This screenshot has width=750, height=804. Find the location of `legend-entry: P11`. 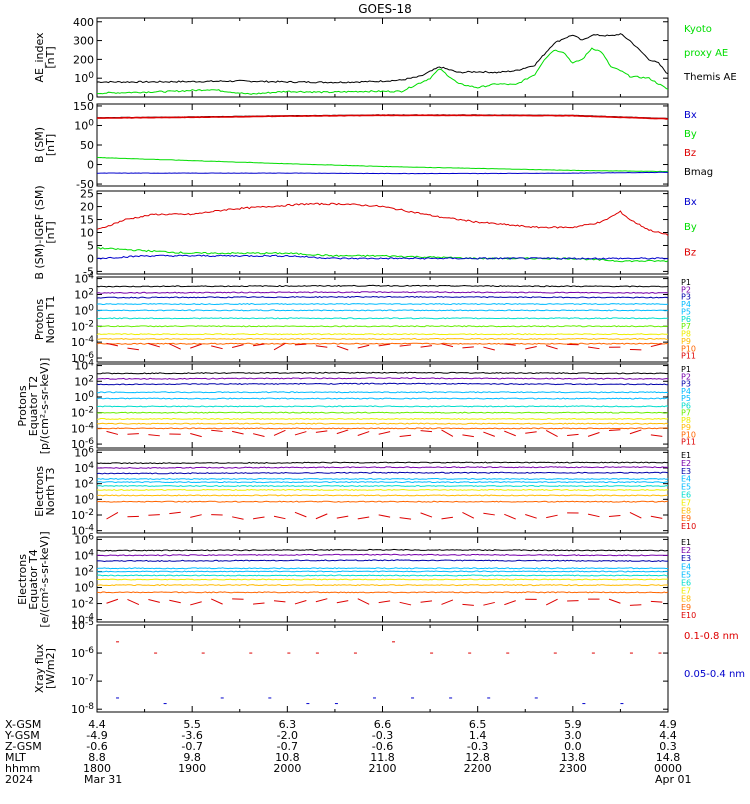

legend-entry: P11 is located at coordinates (688, 442).